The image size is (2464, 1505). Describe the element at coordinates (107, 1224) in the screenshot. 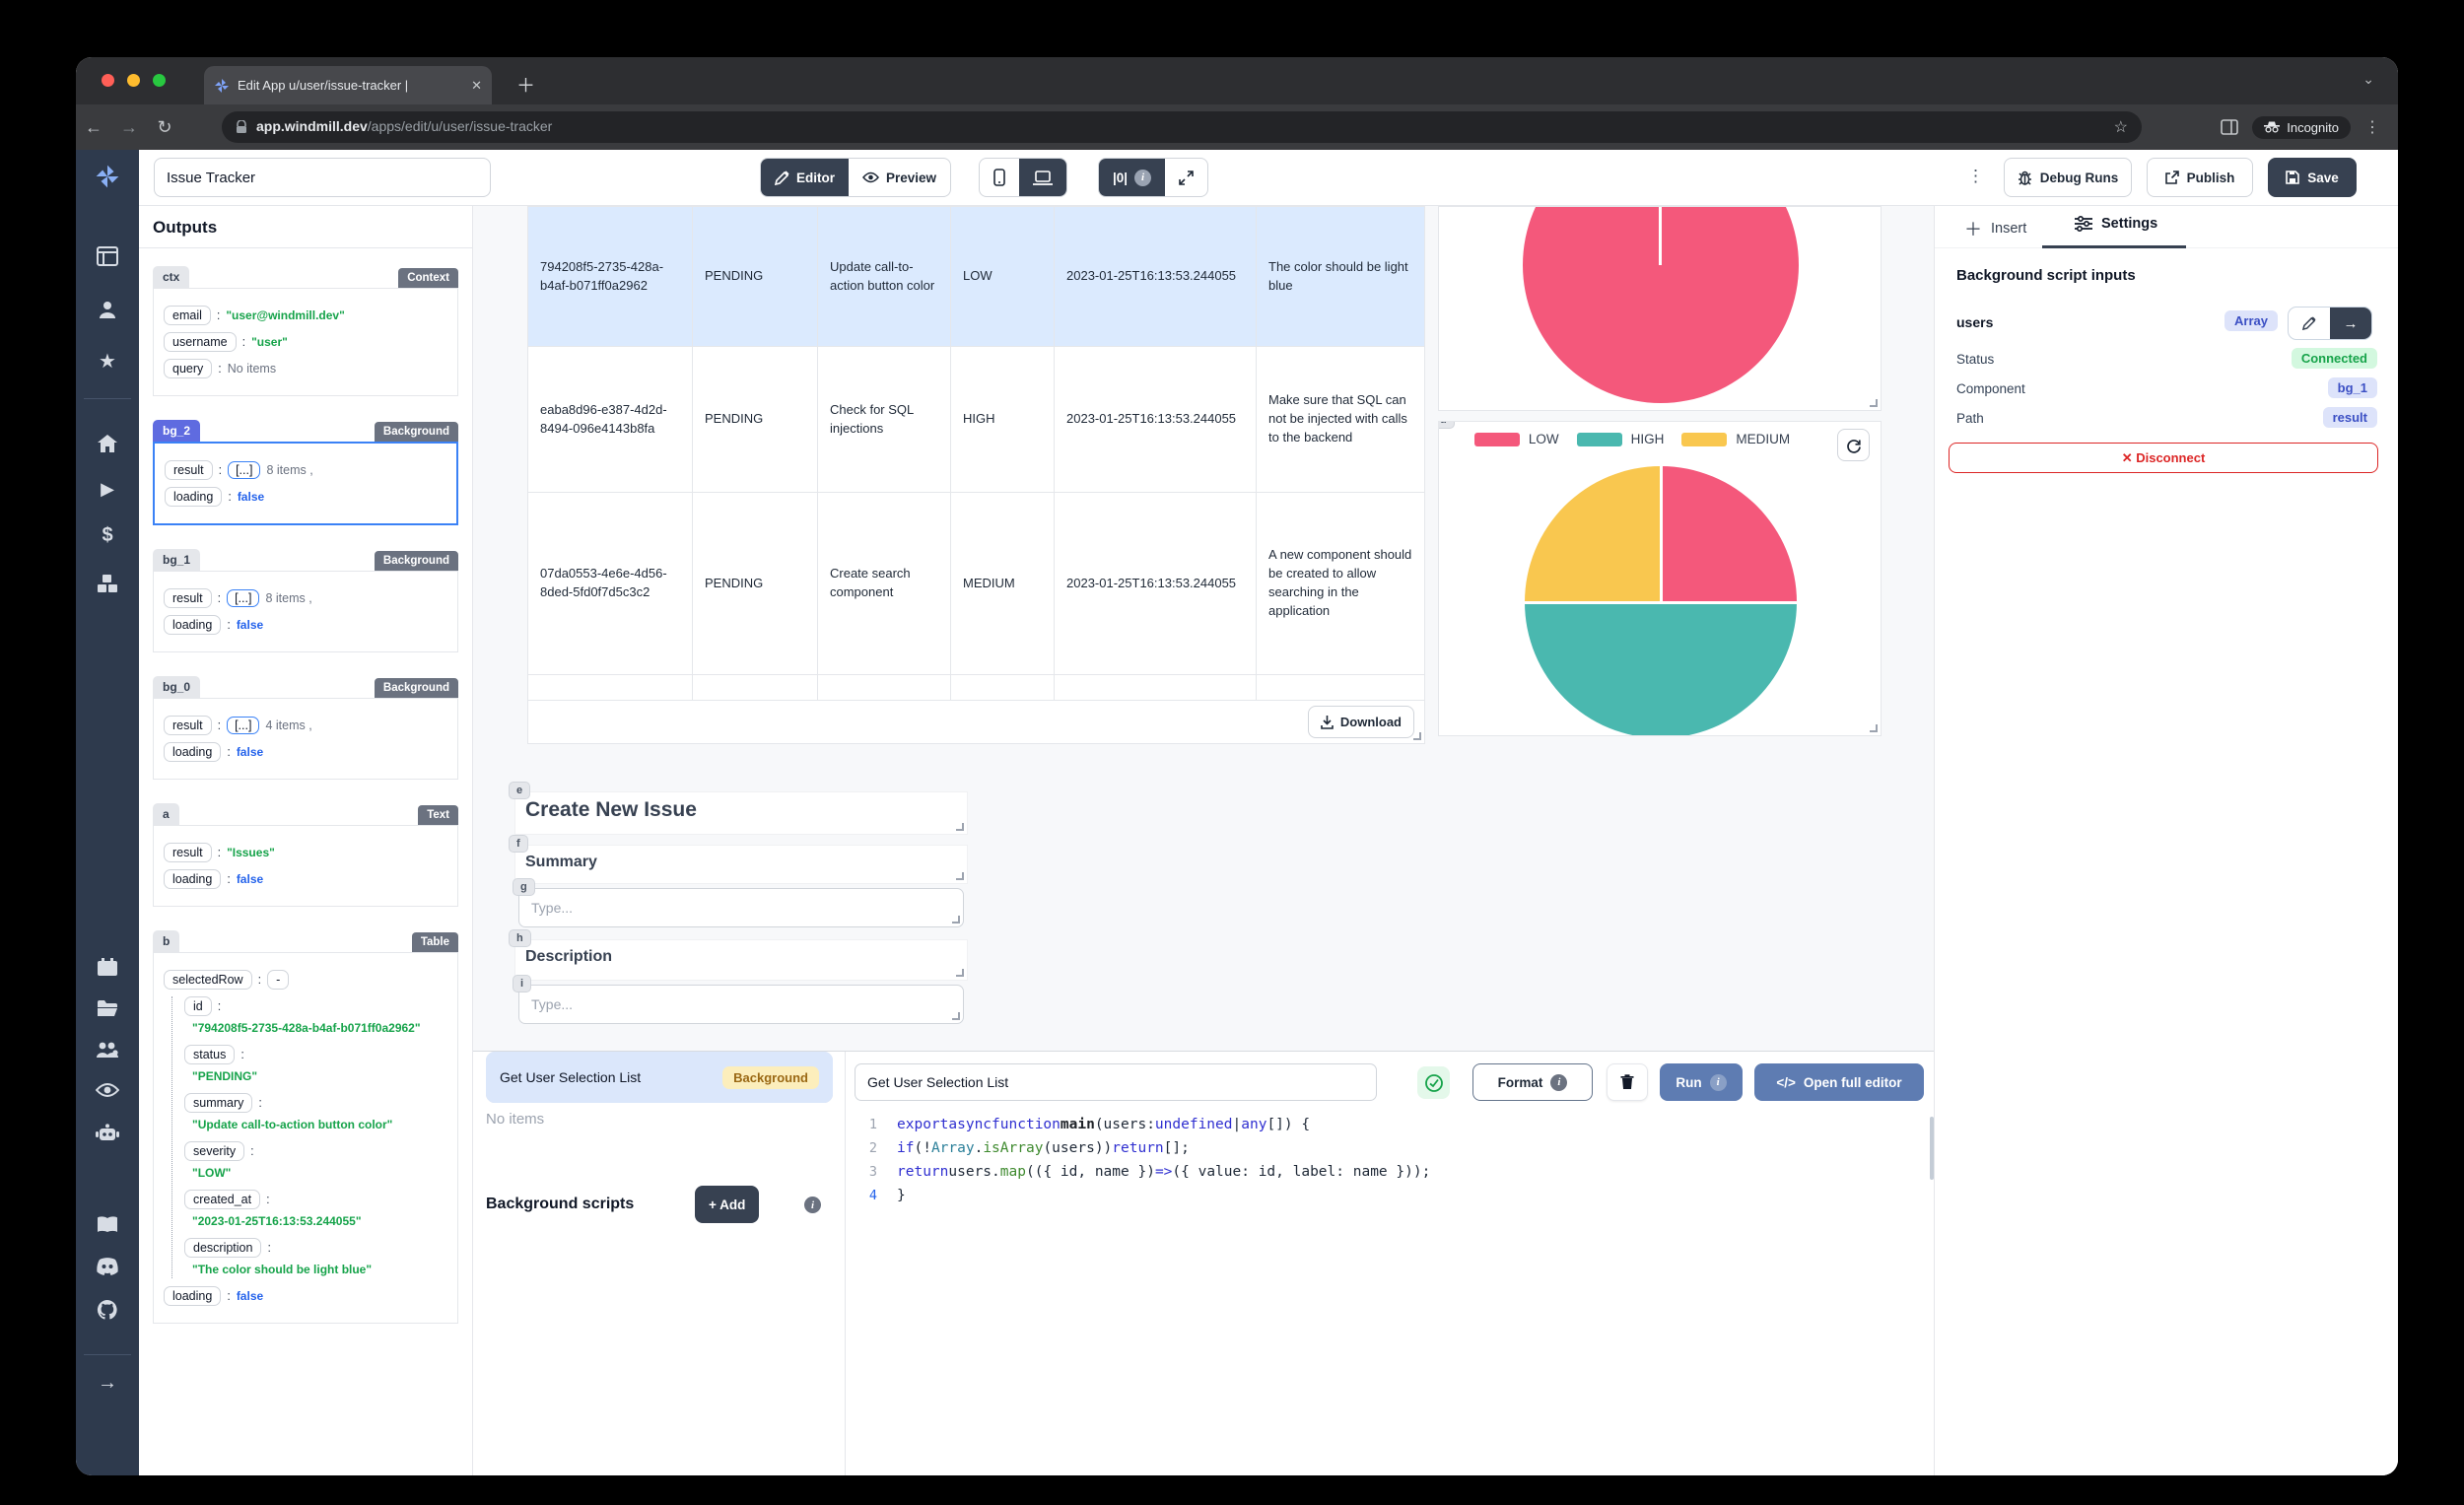

I see `docs-book-icon` at that location.